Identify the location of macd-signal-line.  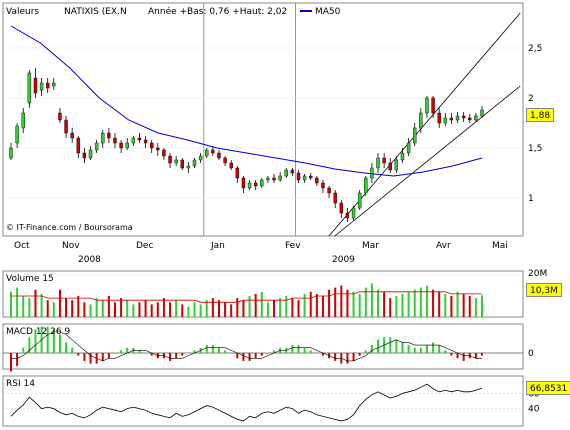
(246, 346).